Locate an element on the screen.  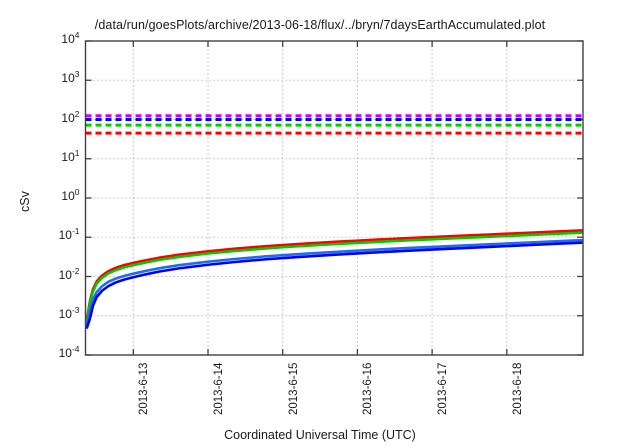
x-axis-label: Coordinated Universal Time (UTC) is located at coordinates (320, 435).